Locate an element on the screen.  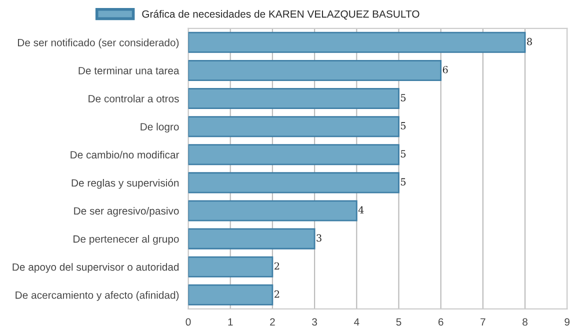
y-tick-label: De logro is located at coordinates (159, 127).